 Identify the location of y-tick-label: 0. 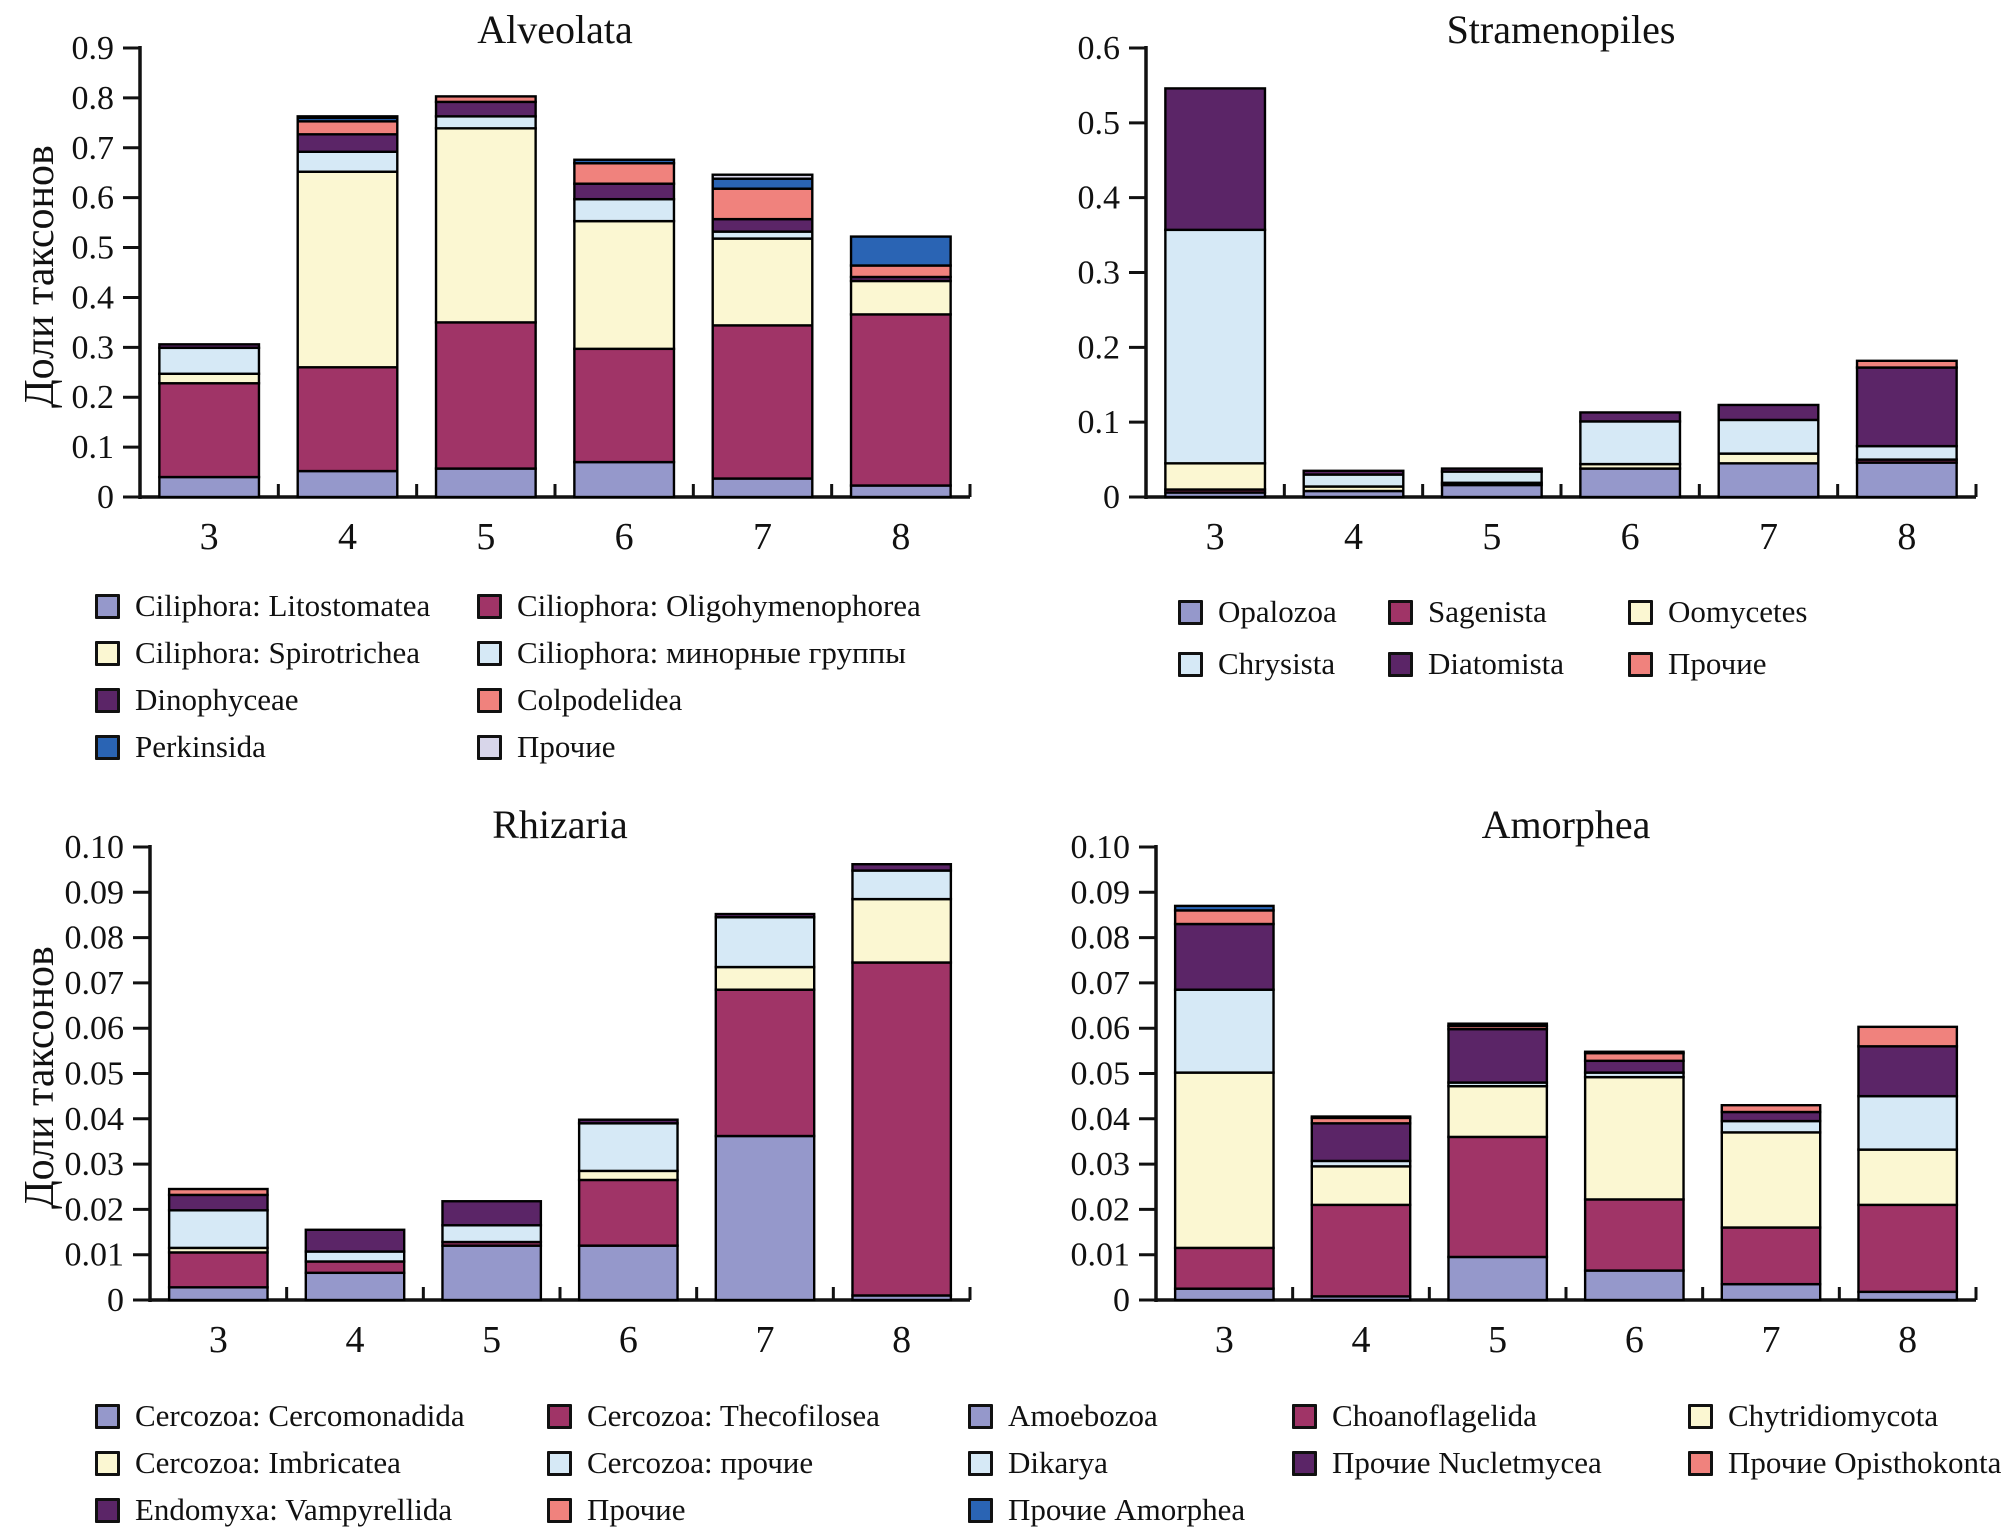
(1121, 1300).